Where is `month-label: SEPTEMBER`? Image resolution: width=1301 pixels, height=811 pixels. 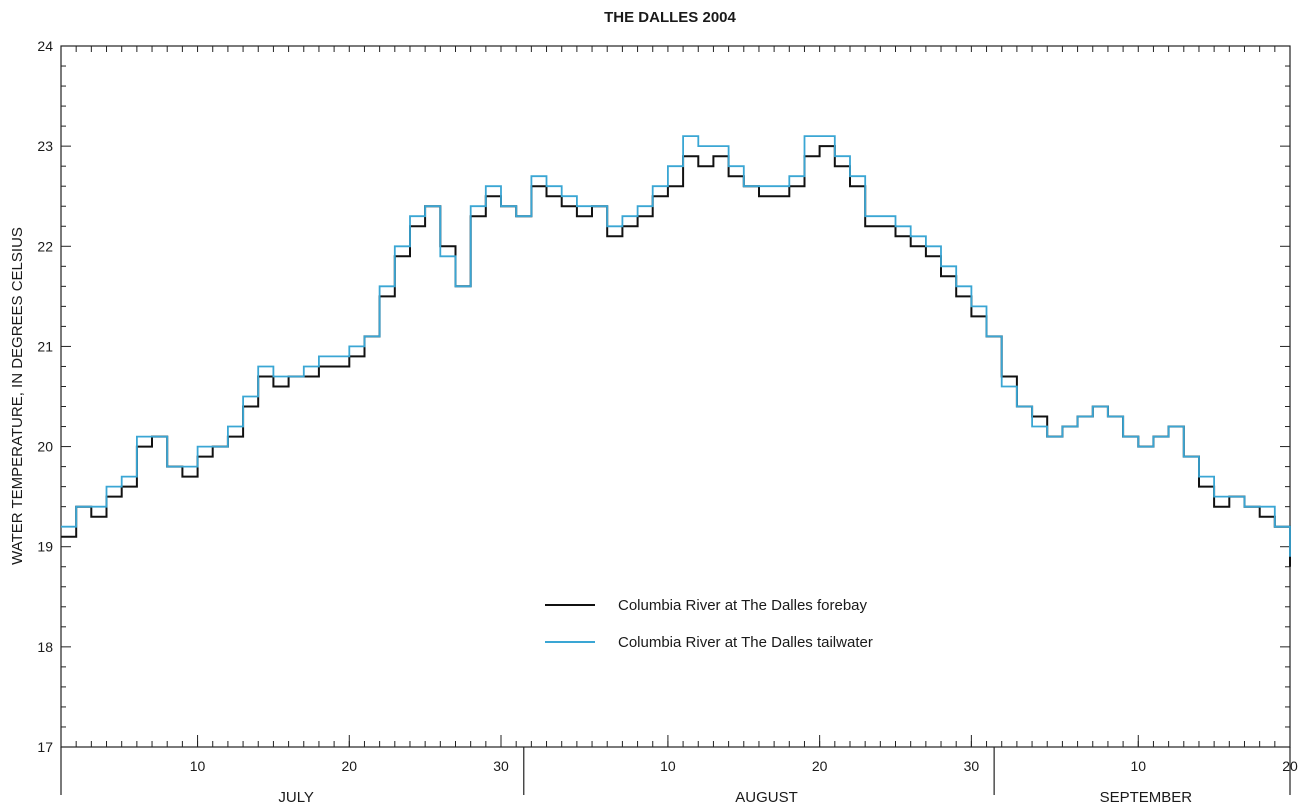 month-label: SEPTEMBER is located at coordinates (1146, 797).